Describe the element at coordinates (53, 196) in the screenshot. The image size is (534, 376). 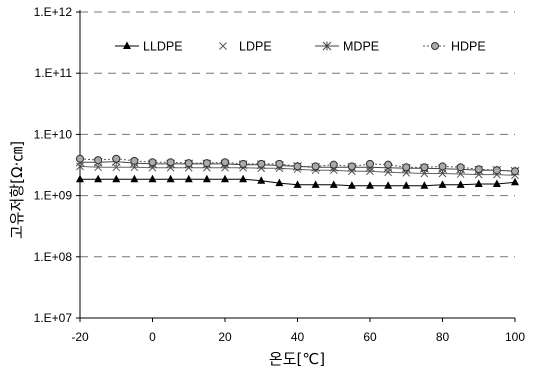
I see `y-tick-label: 1.E+09` at that location.